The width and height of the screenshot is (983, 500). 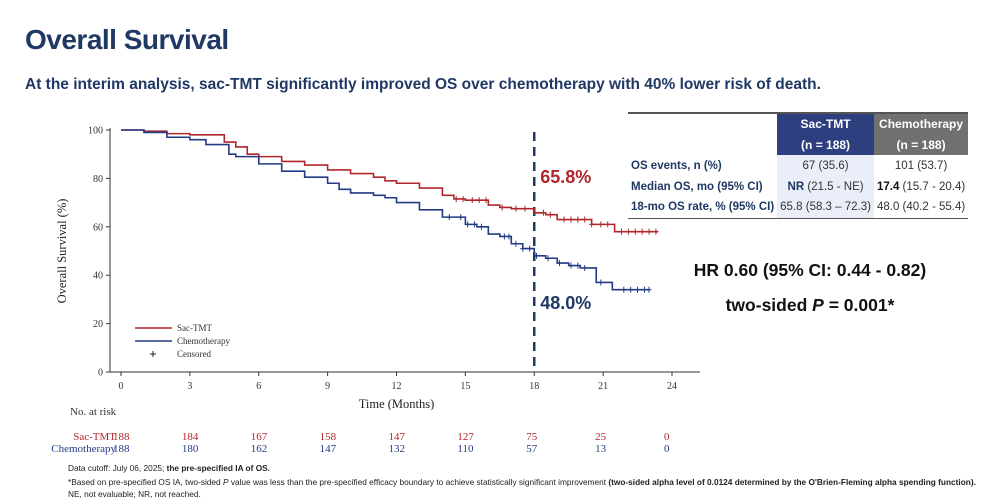 What do you see at coordinates (203, 341) in the screenshot?
I see `legend-label: Chemotherapy` at bounding box center [203, 341].